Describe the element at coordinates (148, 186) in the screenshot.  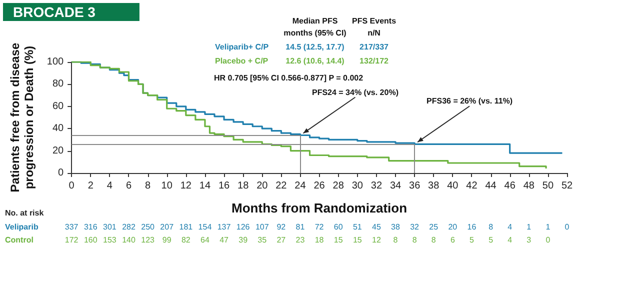
I see `x-tick-label: 8` at that location.